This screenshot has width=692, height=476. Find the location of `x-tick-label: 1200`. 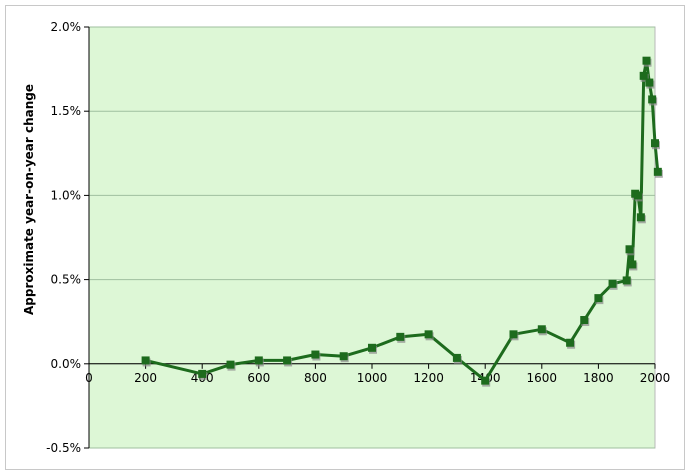

x-tick-label: 1200 is located at coordinates (428, 378).